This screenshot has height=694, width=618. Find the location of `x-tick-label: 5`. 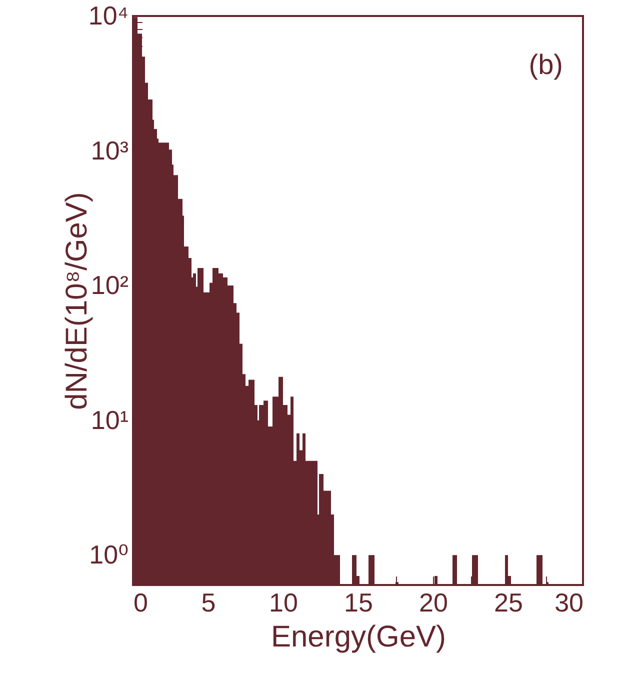

x-tick-label: 5 is located at coordinates (208, 603).